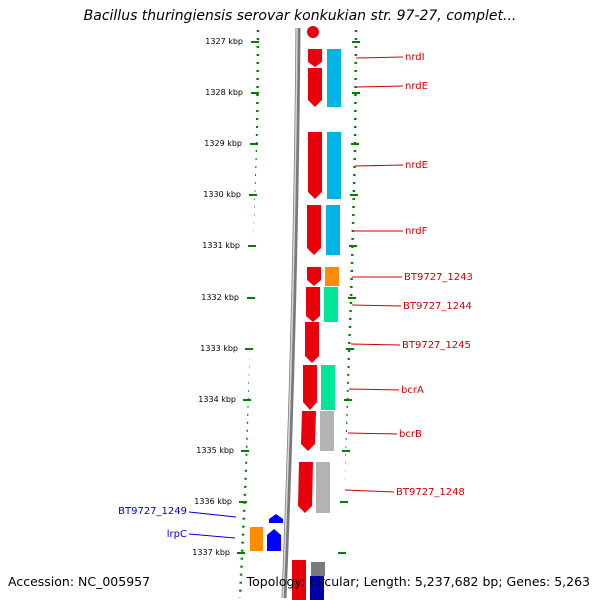  I want to click on gene-arrow-nrdI, so click(315, 58).